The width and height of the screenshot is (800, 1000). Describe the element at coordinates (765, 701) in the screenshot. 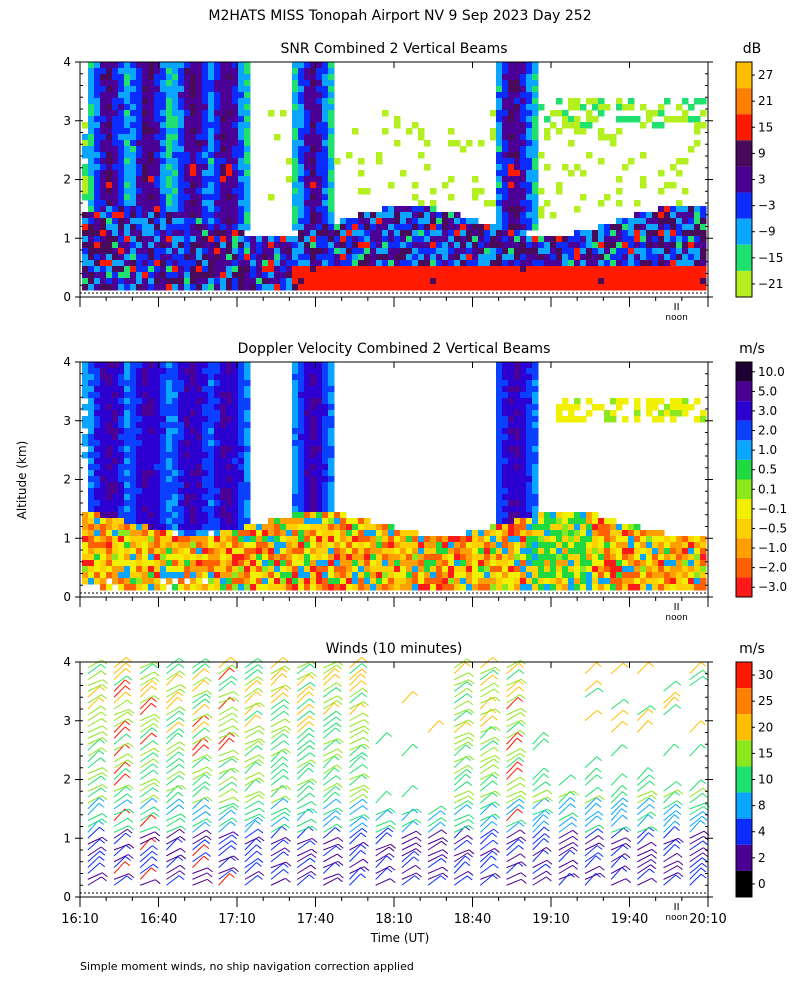

I see `colorbar-label: 25` at that location.